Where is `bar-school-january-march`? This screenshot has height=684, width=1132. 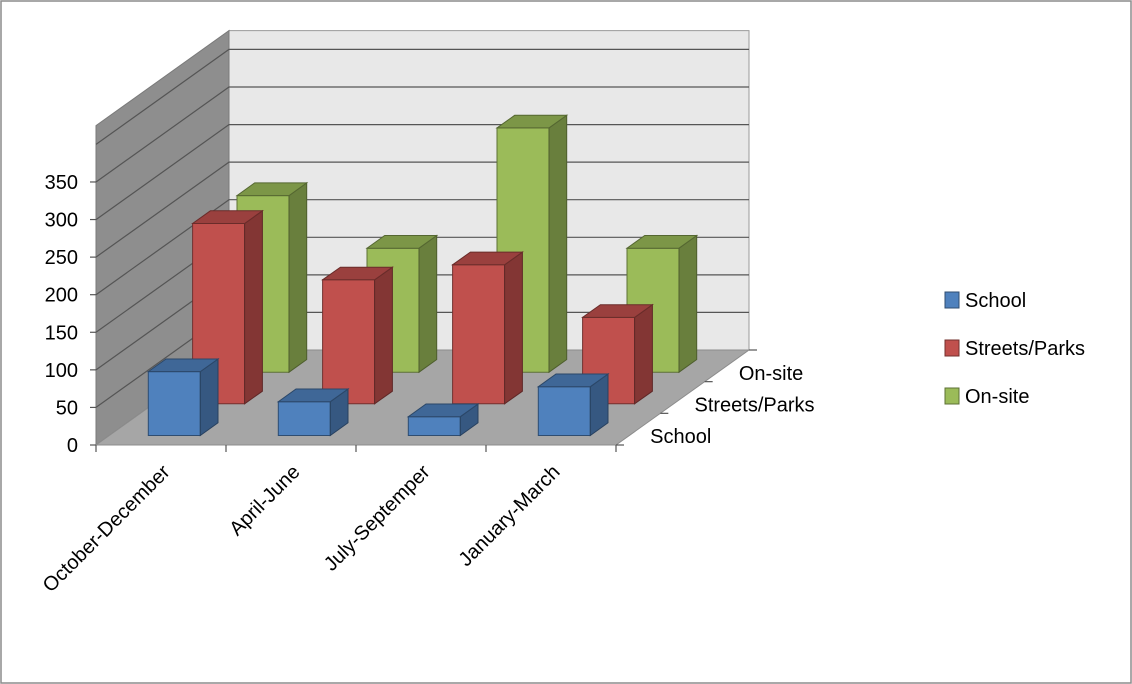
bar-school-january-march is located at coordinates (573, 405).